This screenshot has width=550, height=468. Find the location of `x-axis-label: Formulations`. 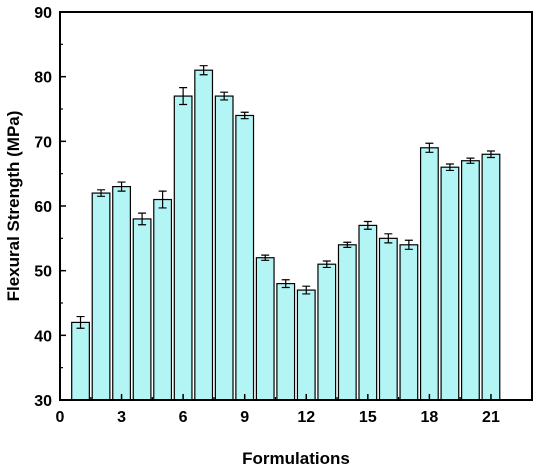

x-axis-label: Formulations is located at coordinates (296, 458).